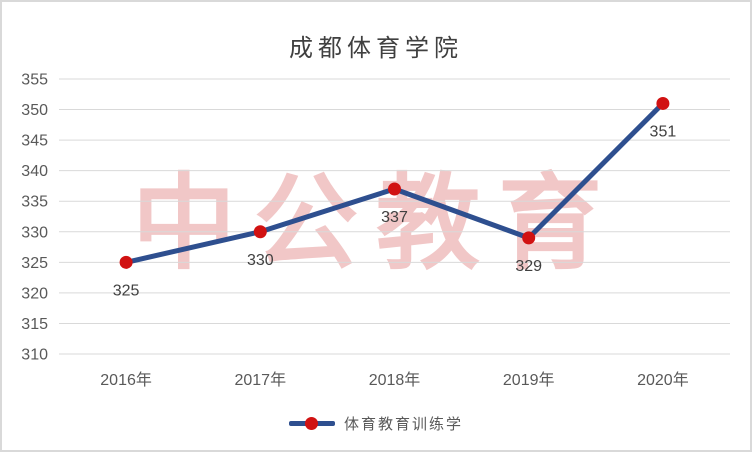  I want to click on data-point-label: 351, so click(663, 131).